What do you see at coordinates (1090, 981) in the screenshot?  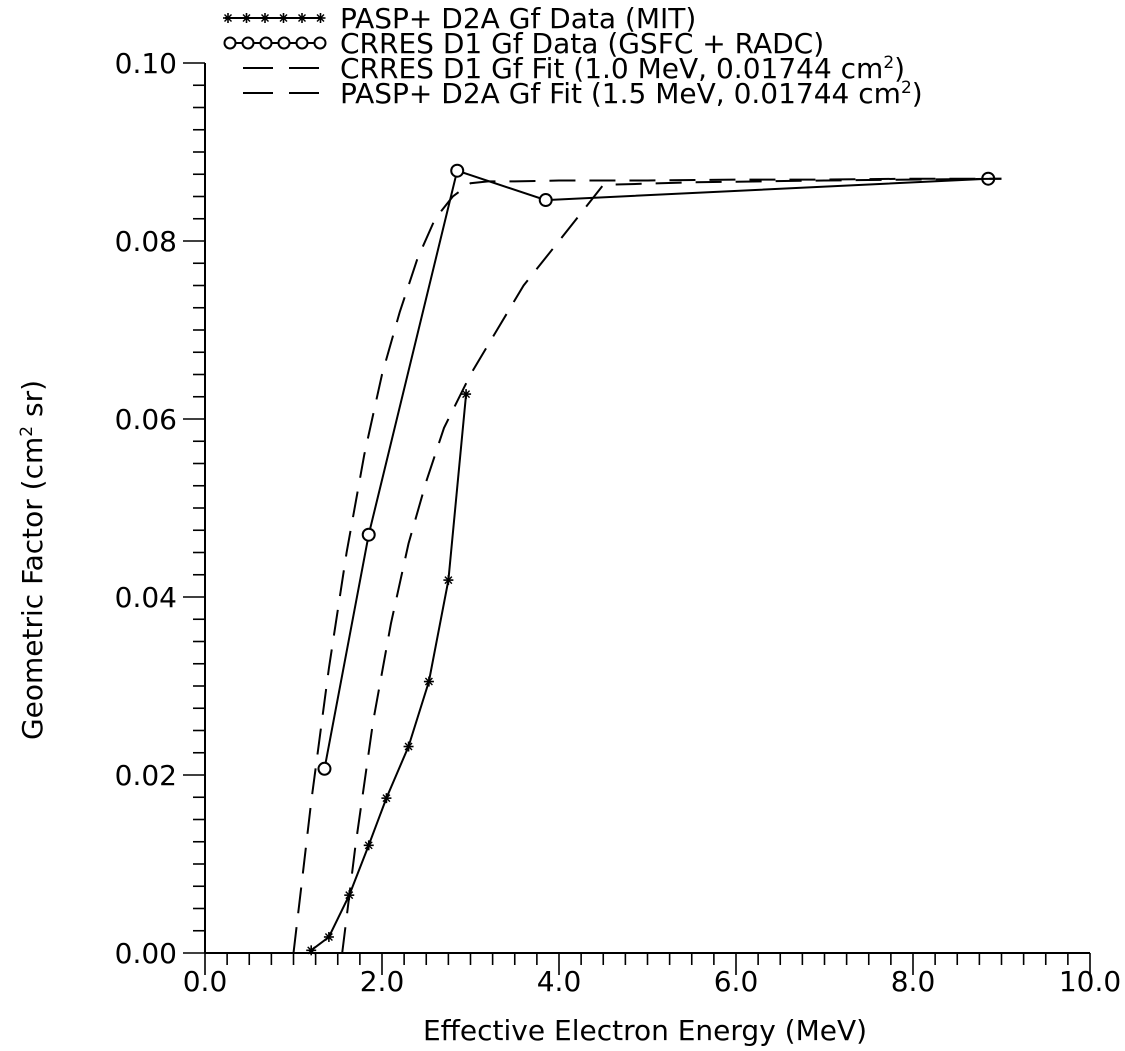 I see `x-tick-label: 10.0` at bounding box center [1090, 981].